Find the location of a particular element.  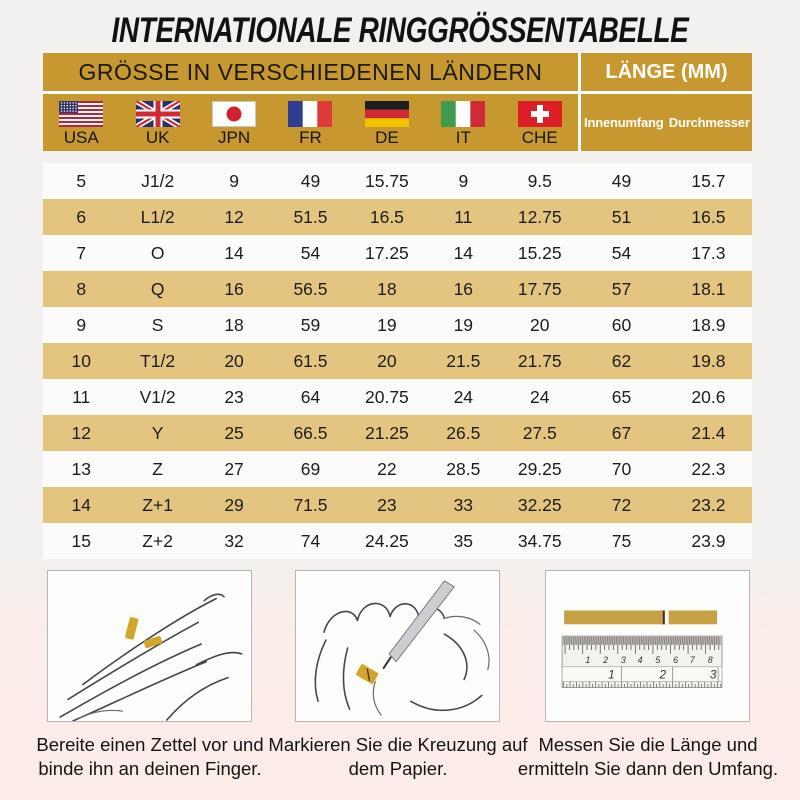

table-cell: 70 is located at coordinates (621, 468).